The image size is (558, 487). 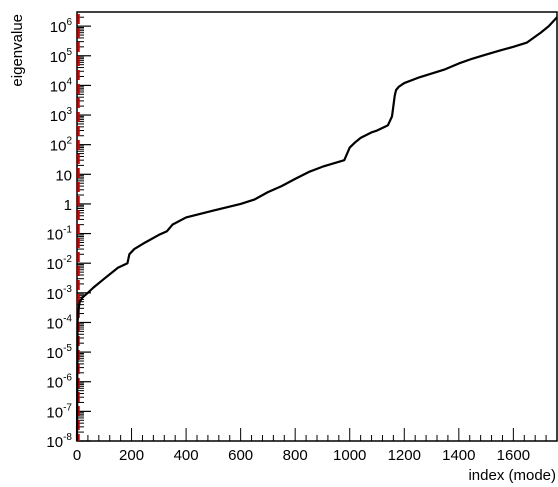 I want to click on y-tick-label: 10⁻², so click(x=59, y=263).